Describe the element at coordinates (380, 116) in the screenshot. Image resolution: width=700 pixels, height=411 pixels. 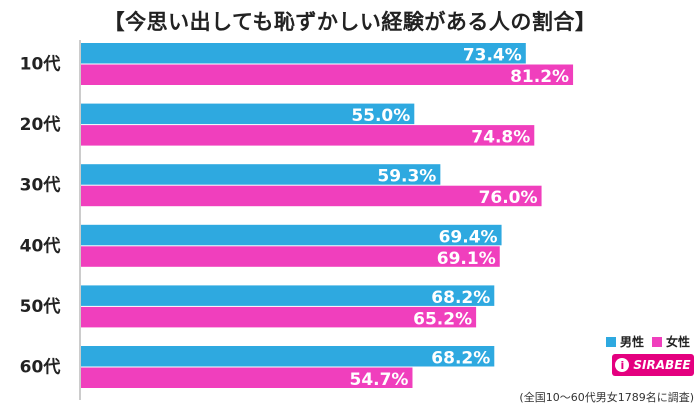
I see `data-label-male: 55.0%` at that location.